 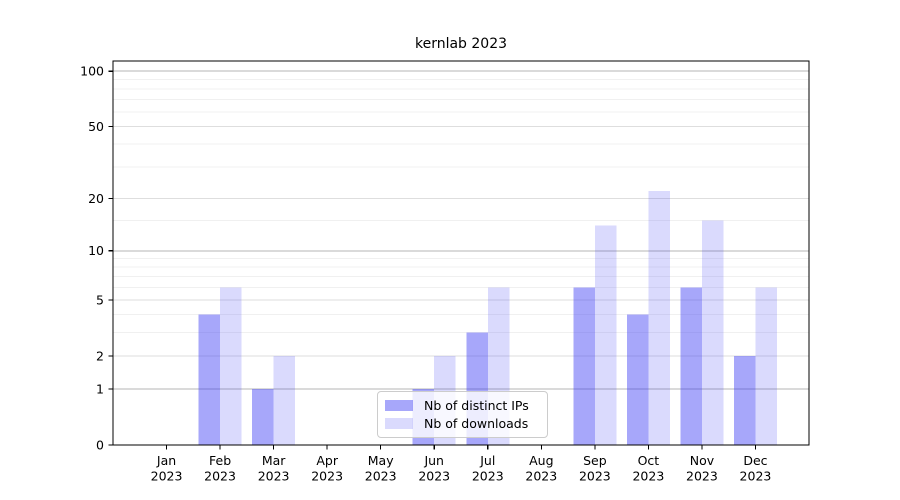 What do you see at coordinates (100, 299) in the screenshot?
I see `y-tick-label: 5` at bounding box center [100, 299].